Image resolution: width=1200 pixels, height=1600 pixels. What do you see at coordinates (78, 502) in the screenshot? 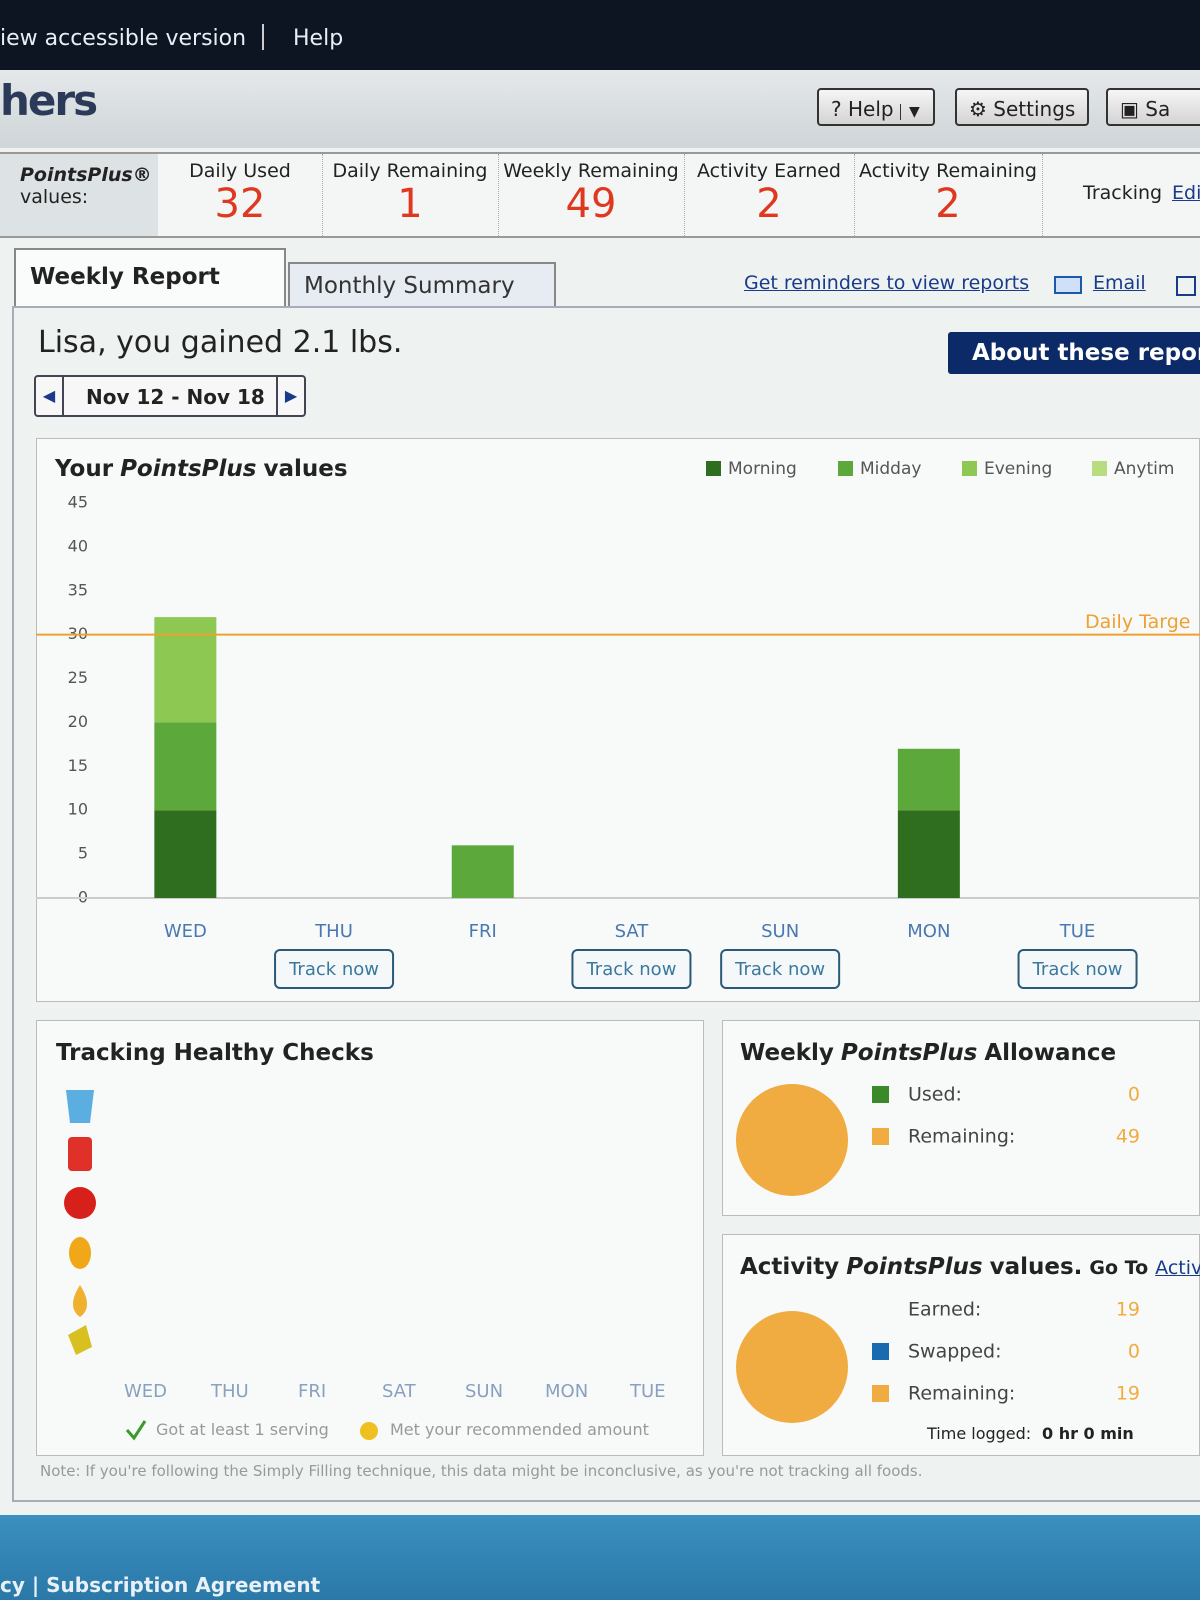
I see `y-tick-label: 45` at bounding box center [78, 502].